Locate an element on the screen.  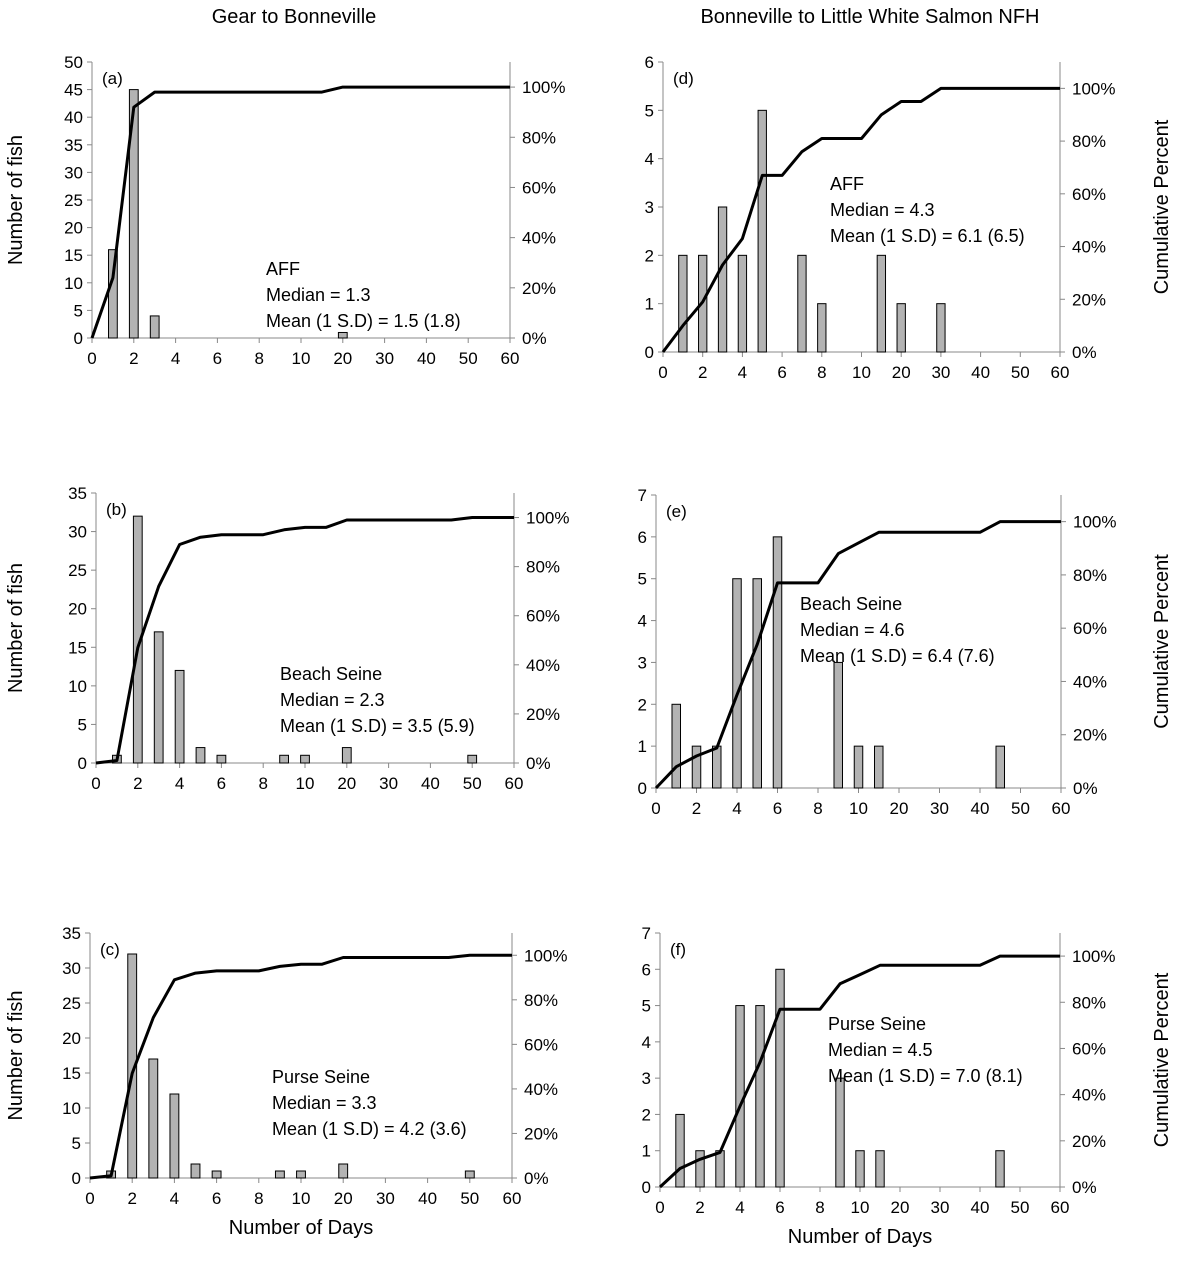
stats-annotation-line: Mean (1 S.D) = 7.0 (8.1) is located at coordinates (925, 1076).